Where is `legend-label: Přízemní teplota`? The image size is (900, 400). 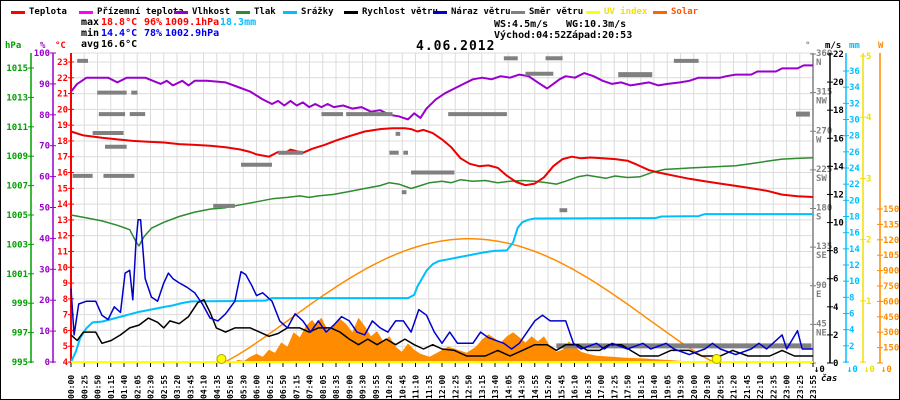 legend-label: Přízemní teplota is located at coordinates (140, 12).